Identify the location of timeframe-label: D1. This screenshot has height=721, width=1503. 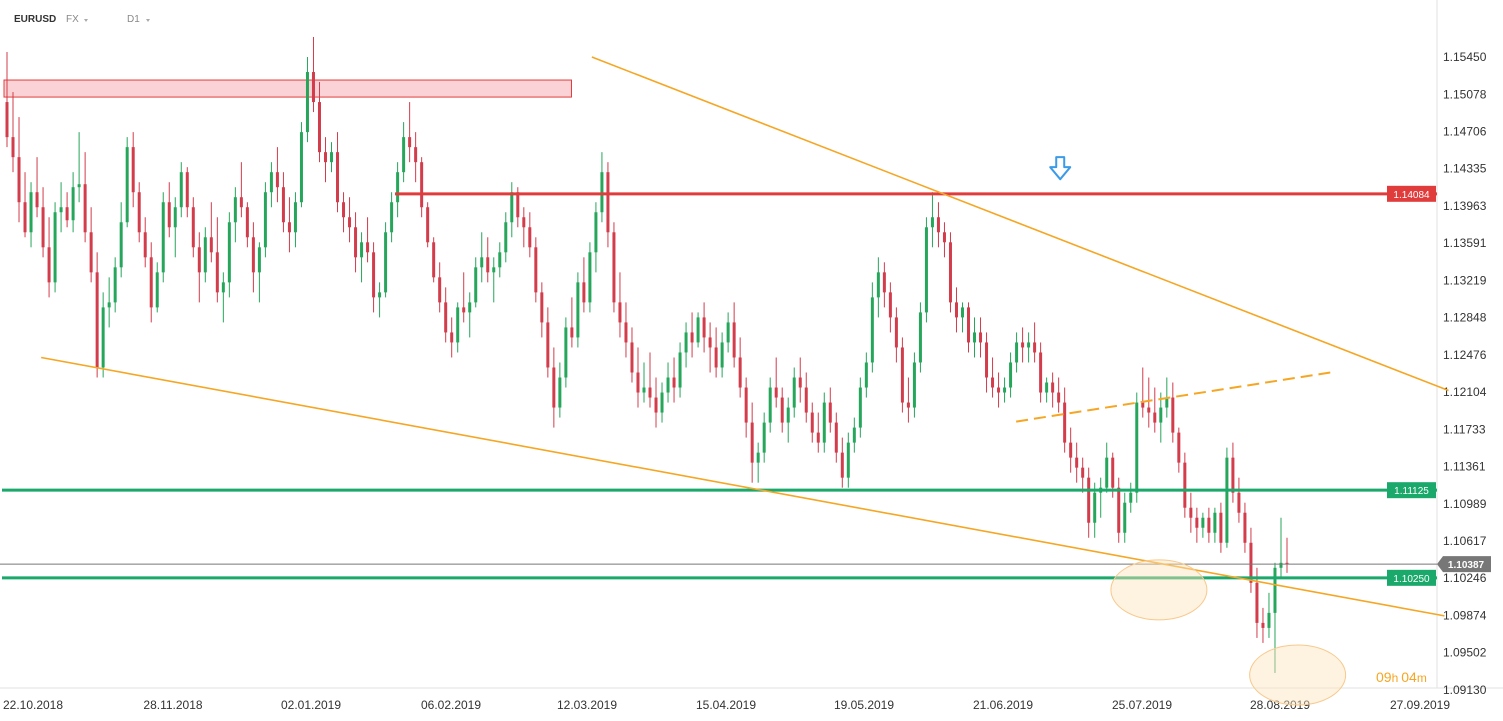
(133, 19).